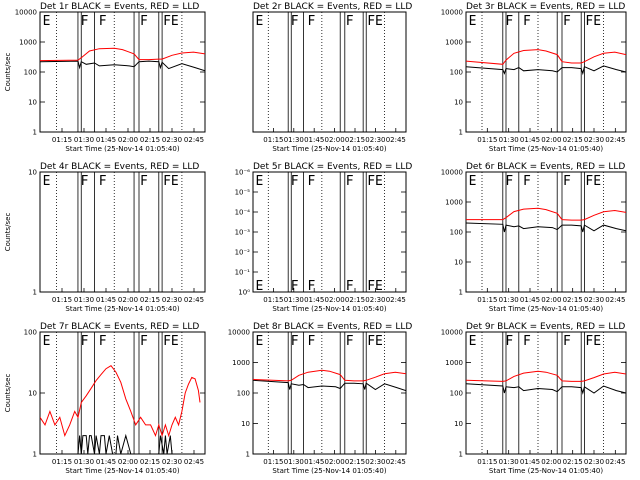  Describe the element at coordinates (375, 286) in the screenshot. I see `event-marker-bottom: FE` at that location.